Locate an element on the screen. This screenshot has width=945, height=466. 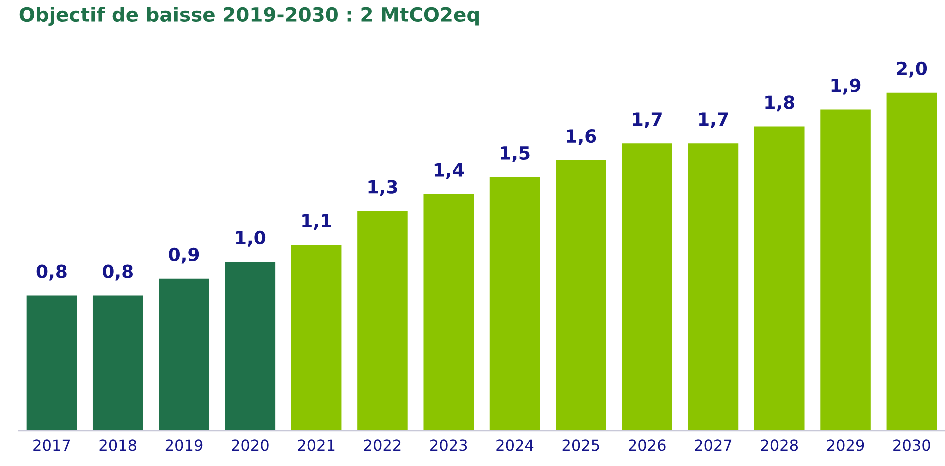
data-label: 1,5 is located at coordinates (515, 154).